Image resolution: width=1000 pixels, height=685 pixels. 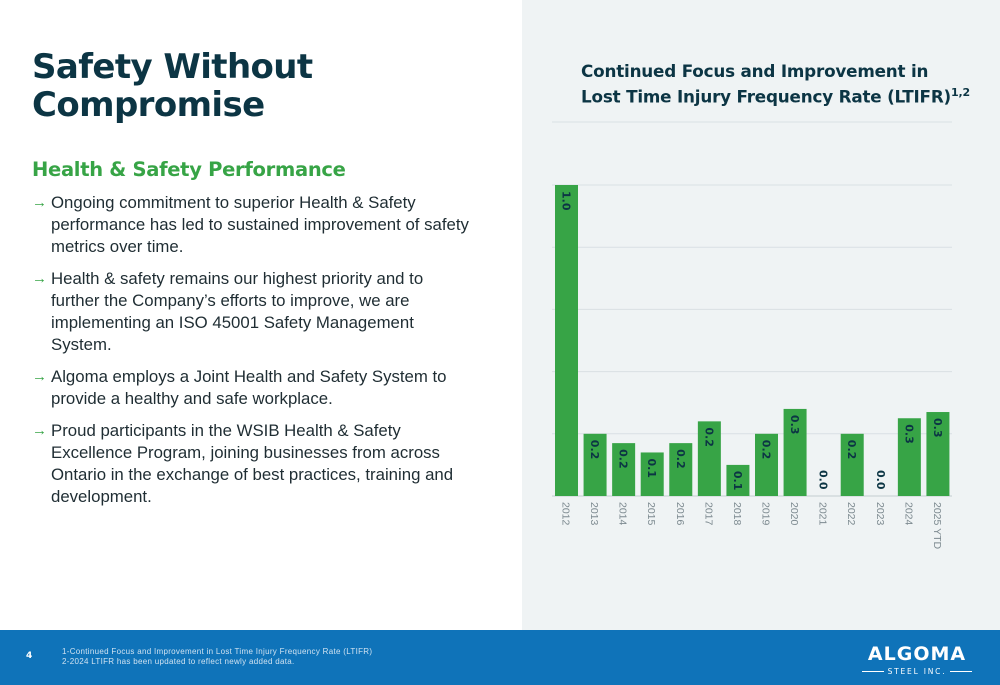 What do you see at coordinates (737, 514) in the screenshot?
I see `x-tick-label: 2018` at bounding box center [737, 514].